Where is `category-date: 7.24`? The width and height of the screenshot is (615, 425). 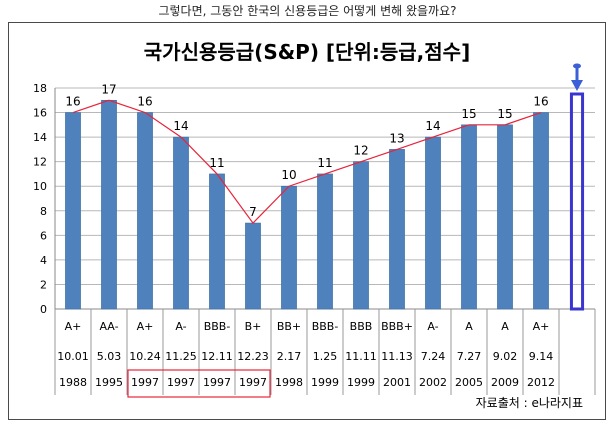
category-date: 7.24 is located at coordinates (433, 356).